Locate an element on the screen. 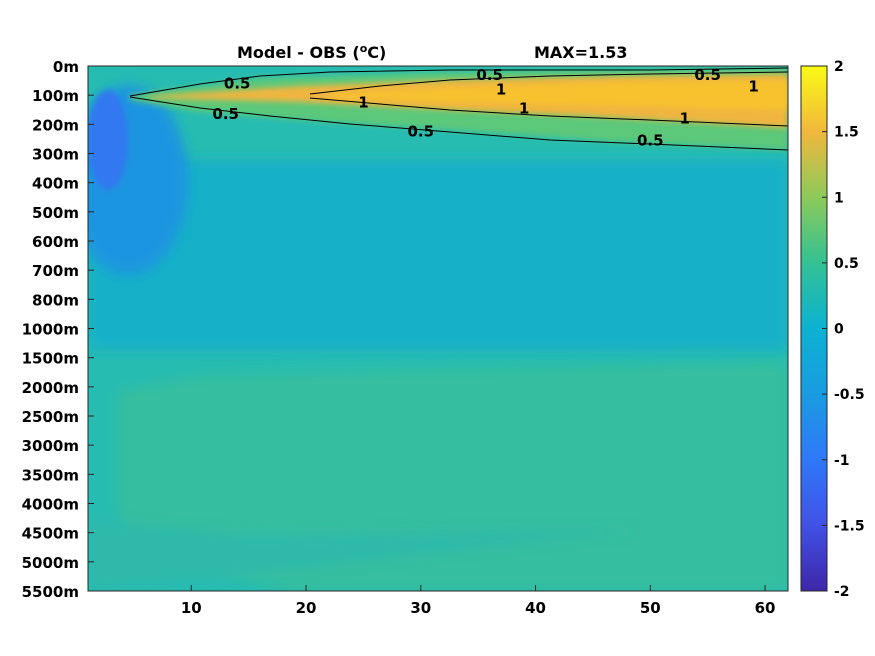 The image size is (875, 656). y-tick-label: 4000m is located at coordinates (50, 505).